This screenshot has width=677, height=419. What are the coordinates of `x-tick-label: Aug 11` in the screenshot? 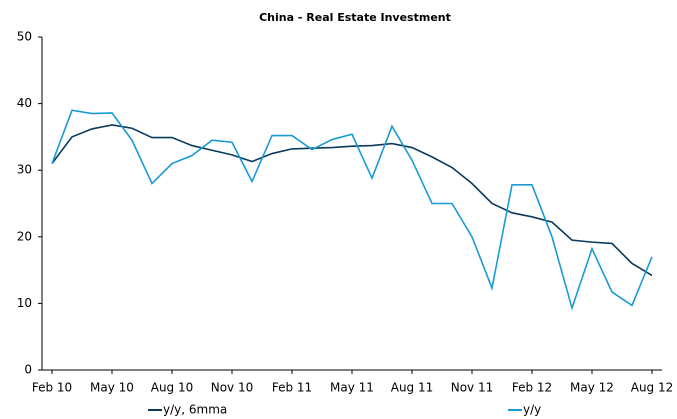 It's located at (412, 388).